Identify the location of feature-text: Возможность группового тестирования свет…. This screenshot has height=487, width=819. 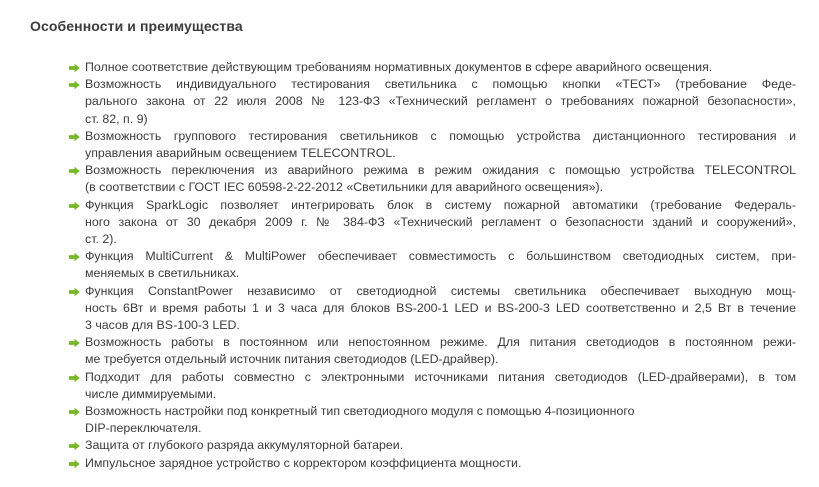
(440, 145).